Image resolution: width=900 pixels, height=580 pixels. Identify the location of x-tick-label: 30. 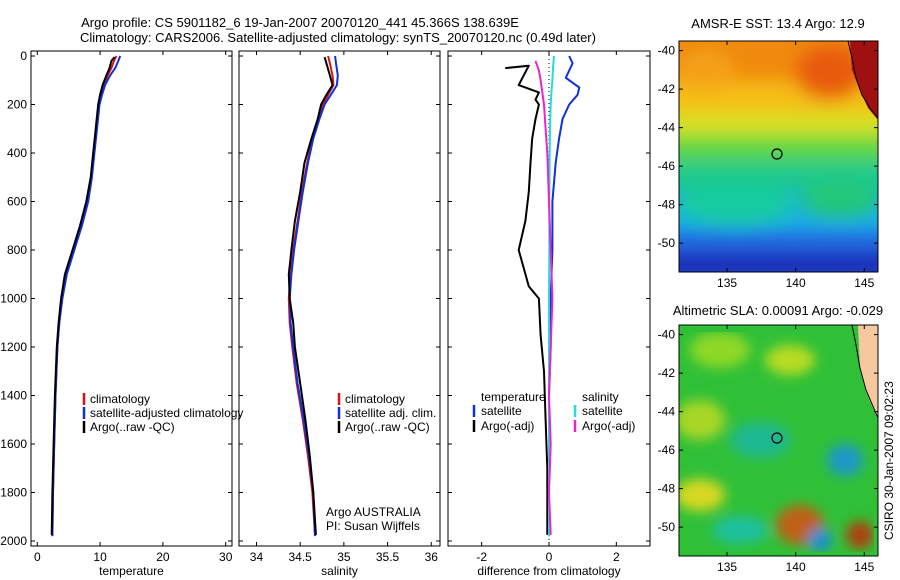
(226, 557).